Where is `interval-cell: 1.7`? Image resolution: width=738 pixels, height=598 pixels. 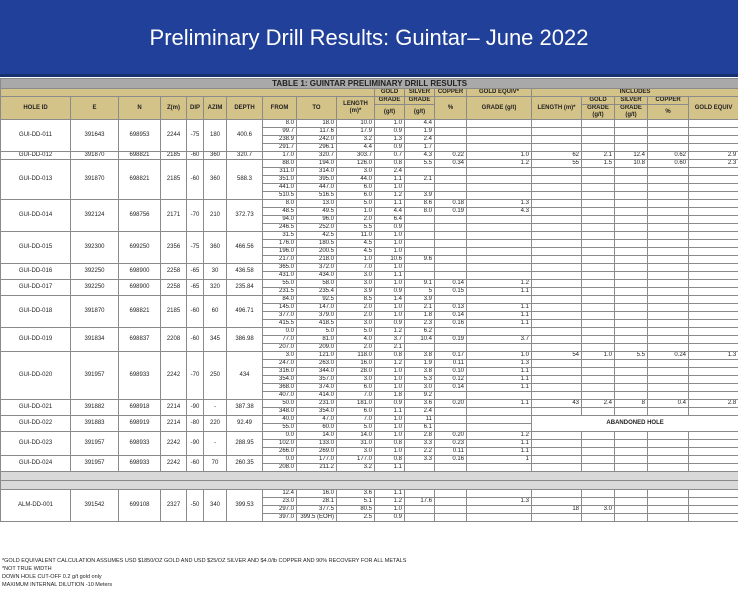 interval-cell: 1.7 is located at coordinates (419, 147).